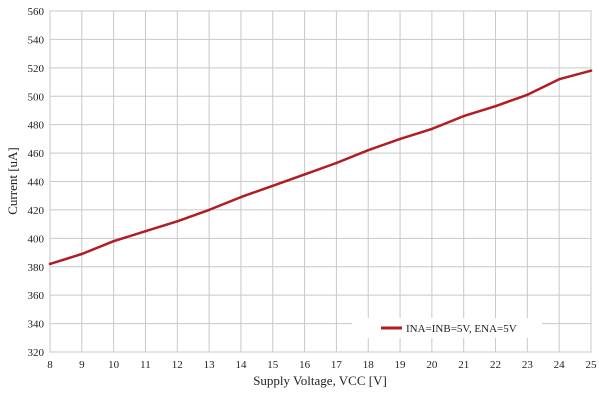 The width and height of the screenshot is (599, 399). Describe the element at coordinates (36, 325) in the screenshot. I see `y-tick-label: 340` at that location.